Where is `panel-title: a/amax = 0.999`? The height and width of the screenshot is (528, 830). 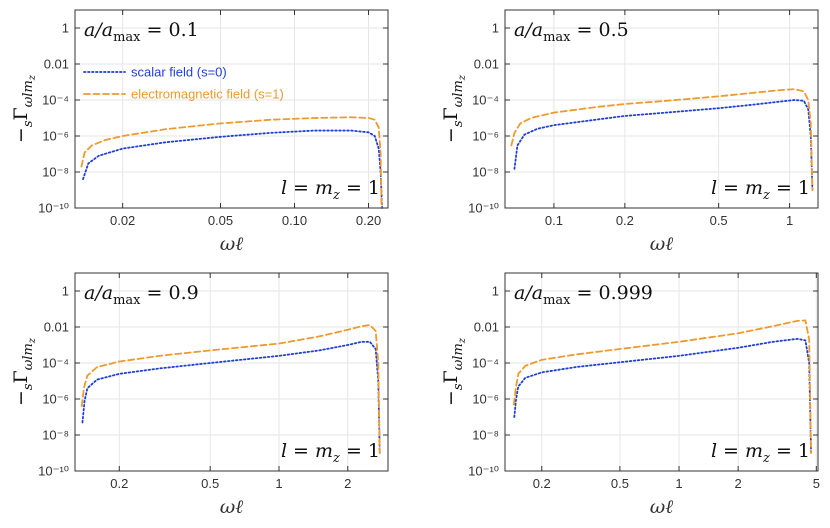
panel-title: a/amax = 0.999 is located at coordinates (583, 295).